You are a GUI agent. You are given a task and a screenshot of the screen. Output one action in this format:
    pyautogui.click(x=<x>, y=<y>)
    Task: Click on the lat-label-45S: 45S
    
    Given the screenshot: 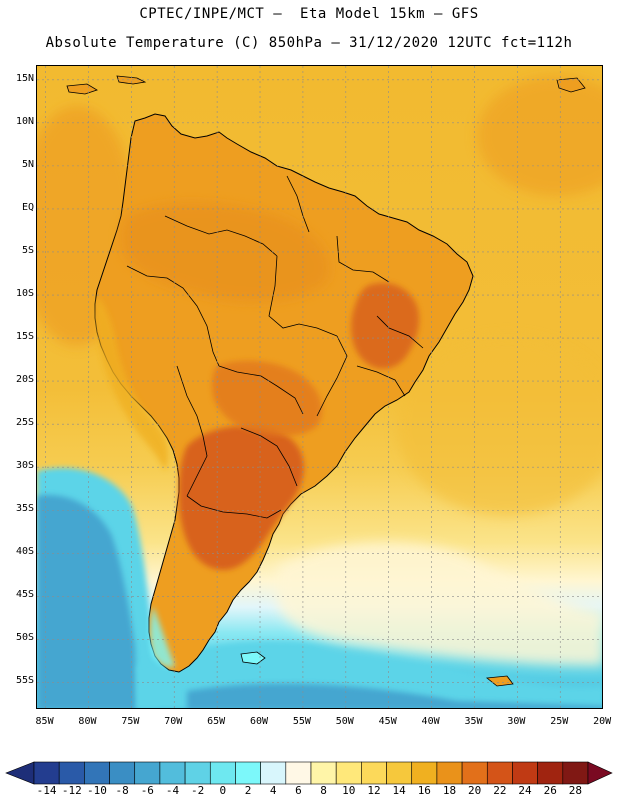 What is the action you would take?
    pyautogui.click(x=24, y=595)
    